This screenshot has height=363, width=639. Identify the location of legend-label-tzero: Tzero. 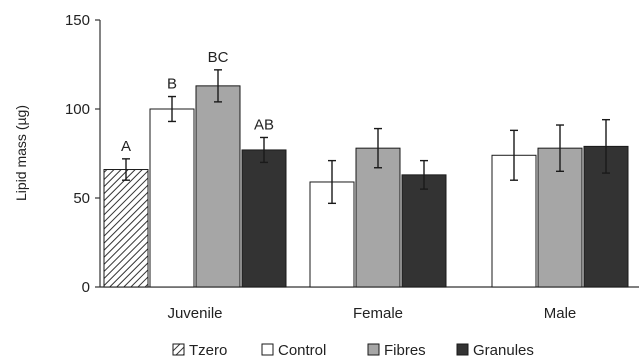
(208, 350).